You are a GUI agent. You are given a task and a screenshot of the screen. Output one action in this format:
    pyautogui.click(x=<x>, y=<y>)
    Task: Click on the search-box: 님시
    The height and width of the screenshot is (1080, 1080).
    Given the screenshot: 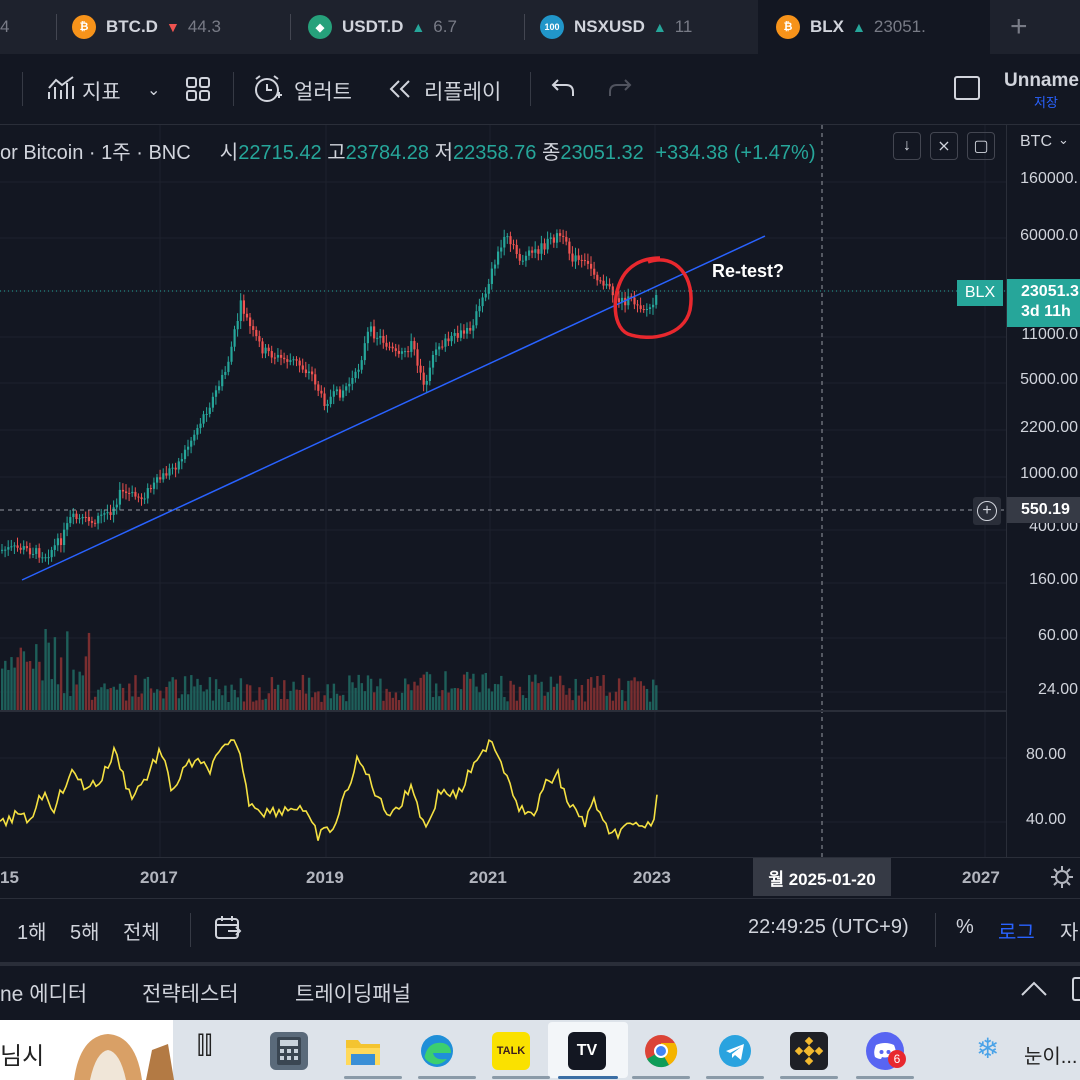 What is the action you would take?
    pyautogui.click(x=87, y=1050)
    